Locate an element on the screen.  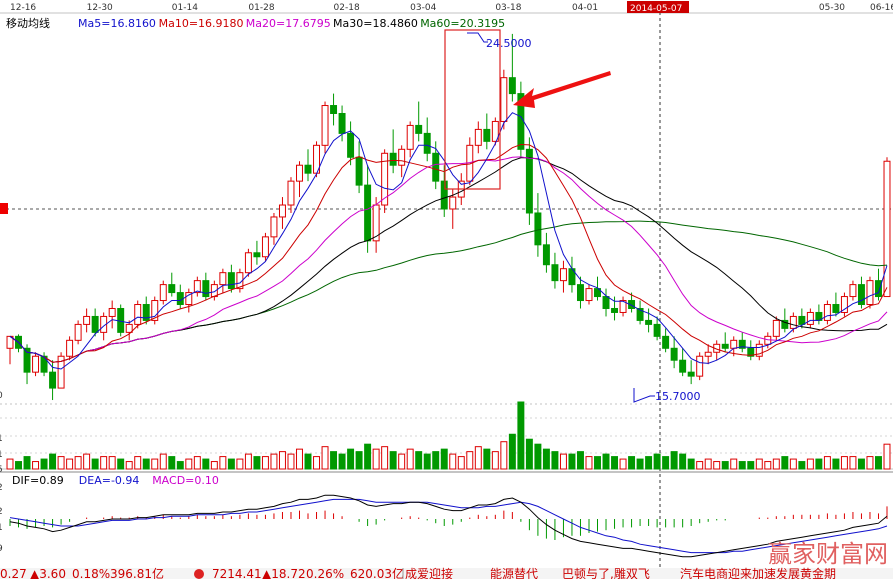
news-headline: 汽车电商迎来加速发展黄金期 is located at coordinates (758, 573).